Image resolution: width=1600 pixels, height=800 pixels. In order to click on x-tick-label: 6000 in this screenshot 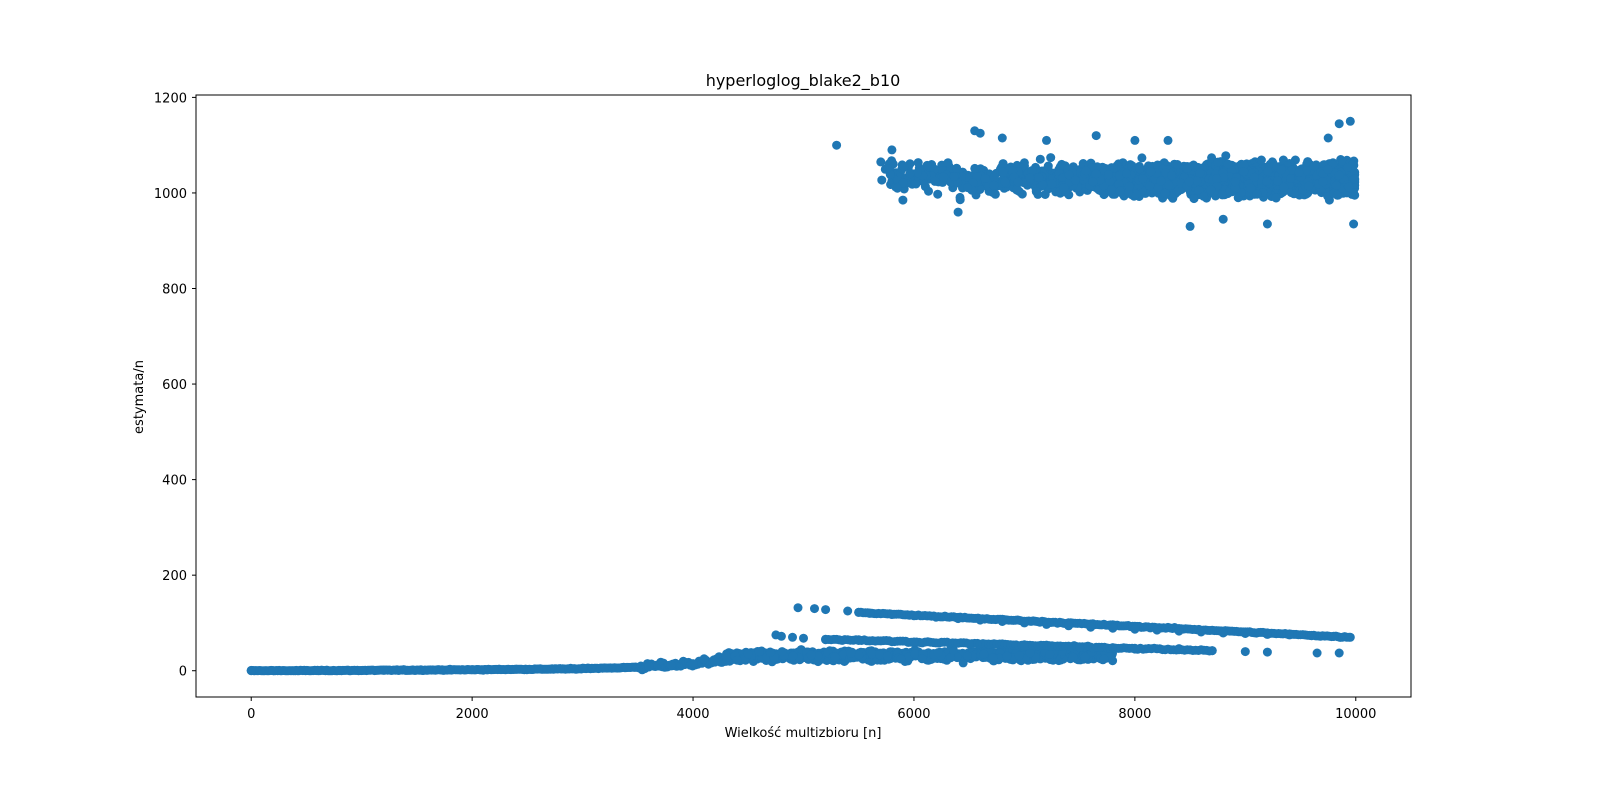, I will do `click(913, 714)`.